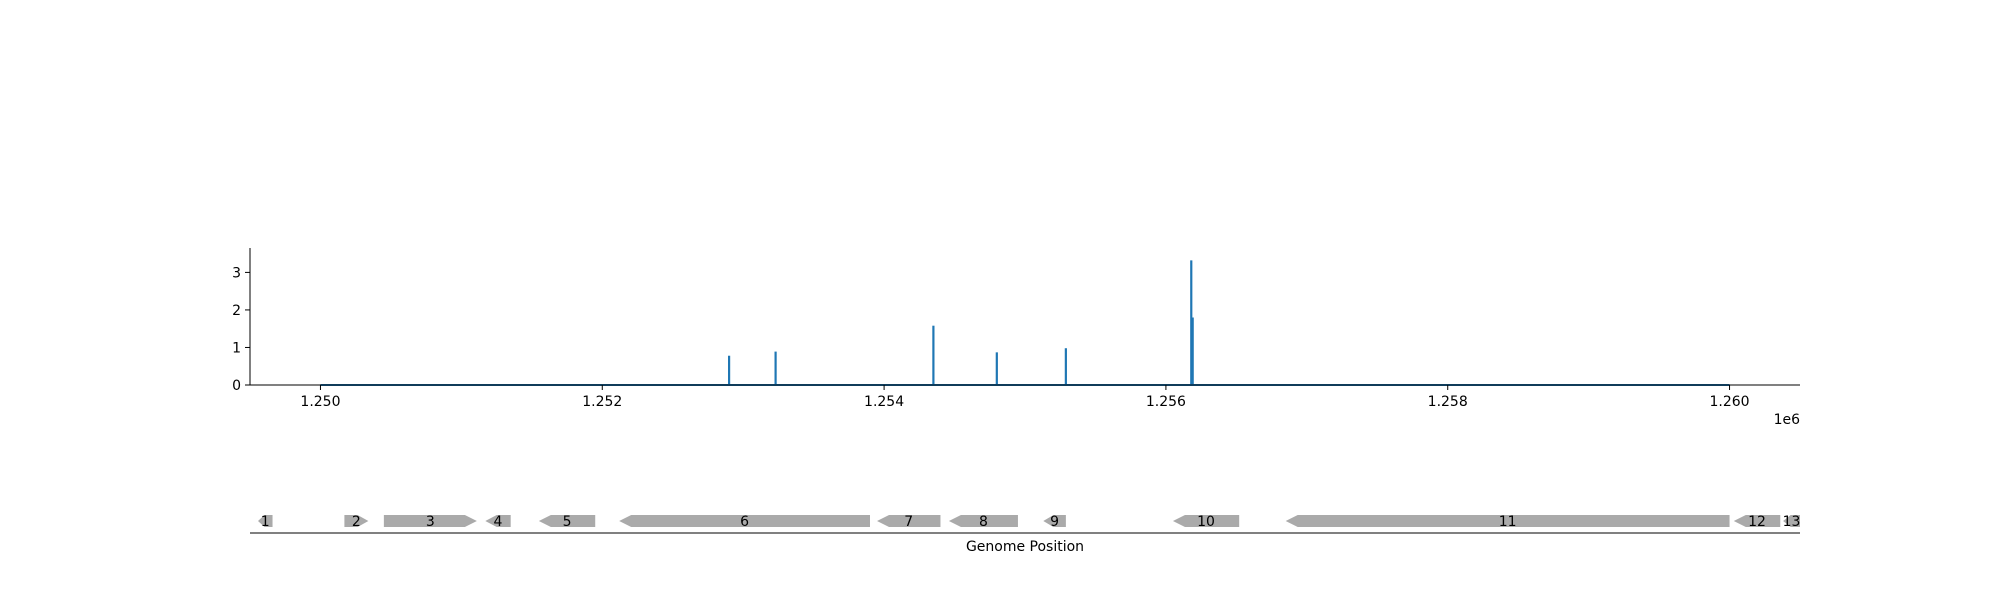 Image resolution: width=2000 pixels, height=600 pixels. What do you see at coordinates (236, 386) in the screenshot?
I see `y-tick-label: 0` at bounding box center [236, 386].